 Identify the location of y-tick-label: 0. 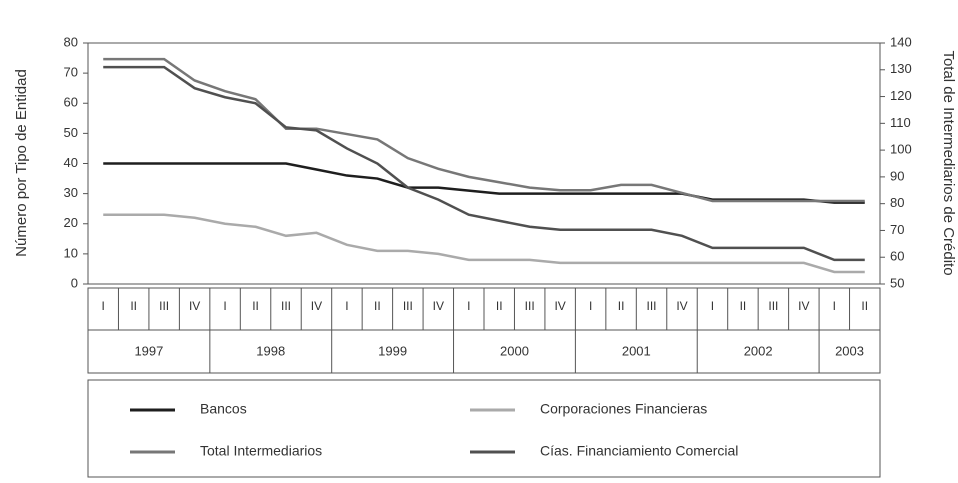
(74, 282).